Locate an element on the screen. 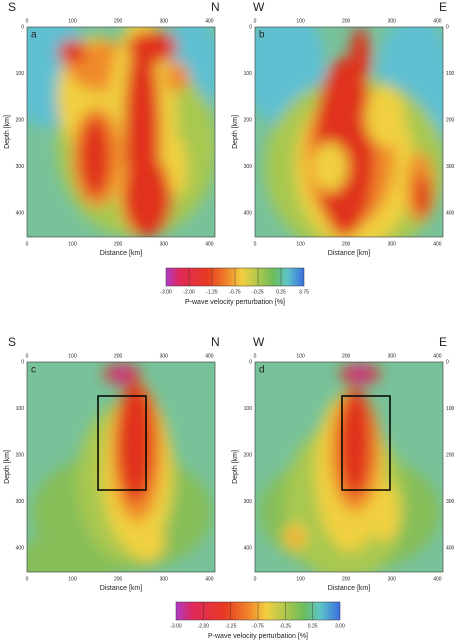 The width and height of the screenshot is (474, 642). colorbar-tick-label: -1.25 is located at coordinates (231, 626).